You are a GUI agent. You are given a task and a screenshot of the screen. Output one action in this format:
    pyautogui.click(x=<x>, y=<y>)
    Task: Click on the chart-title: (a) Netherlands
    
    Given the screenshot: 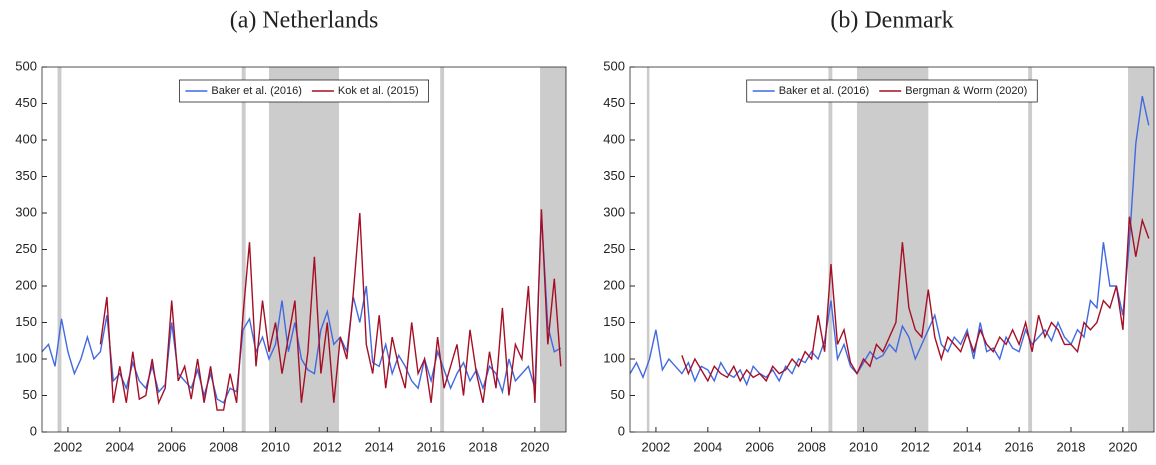 What is the action you would take?
    pyautogui.click(x=304, y=21)
    